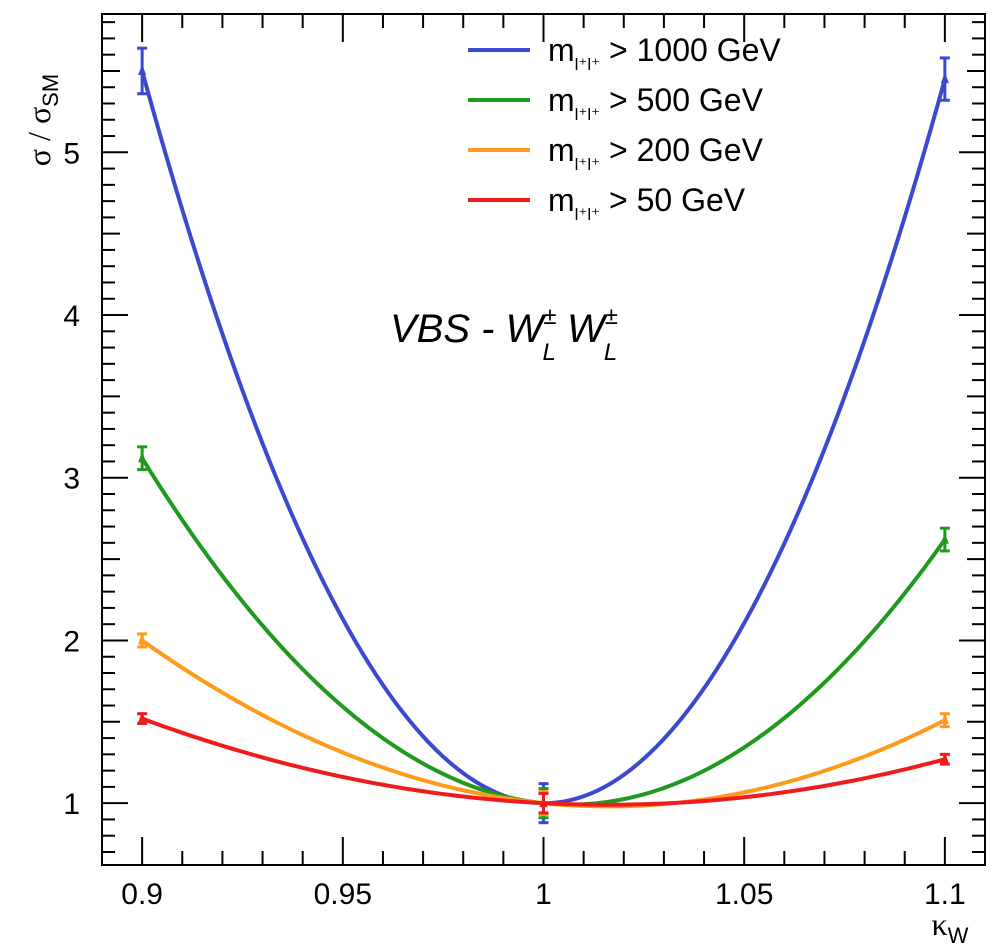 The width and height of the screenshot is (1006, 948). What do you see at coordinates (945, 894) in the screenshot?
I see `x-tick-label: 1.1` at bounding box center [945, 894].